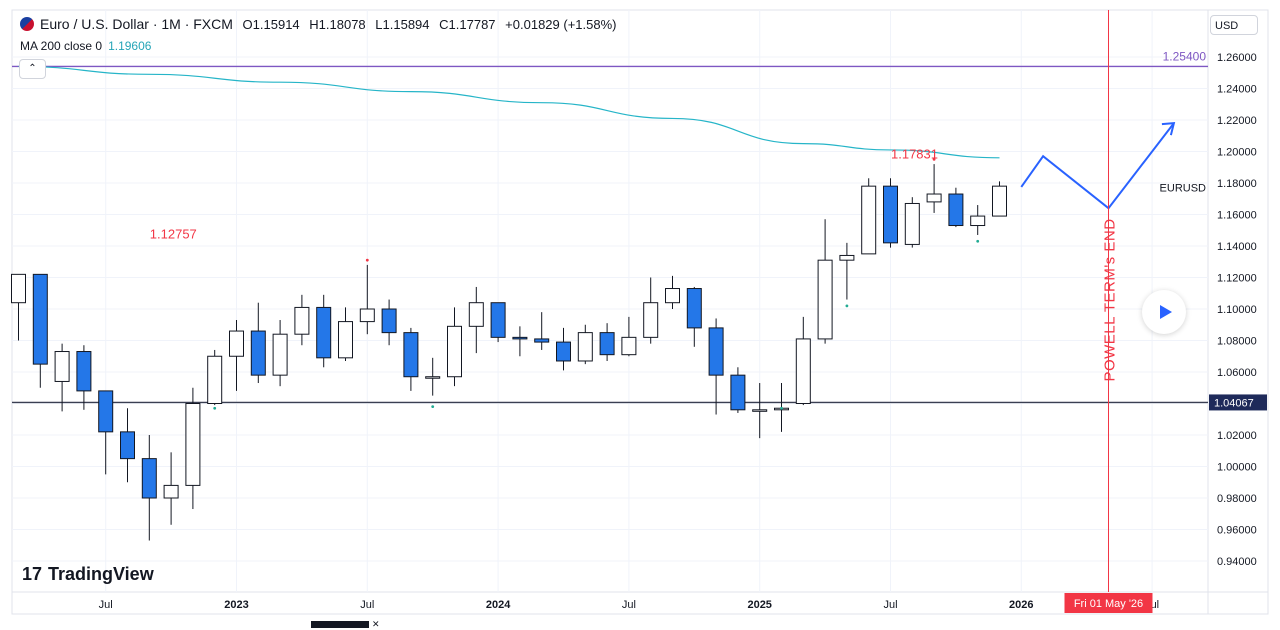 This screenshot has width=1280, height=630. What do you see at coordinates (236, 605) in the screenshot?
I see `x-tick-label: 2023` at bounding box center [236, 605].